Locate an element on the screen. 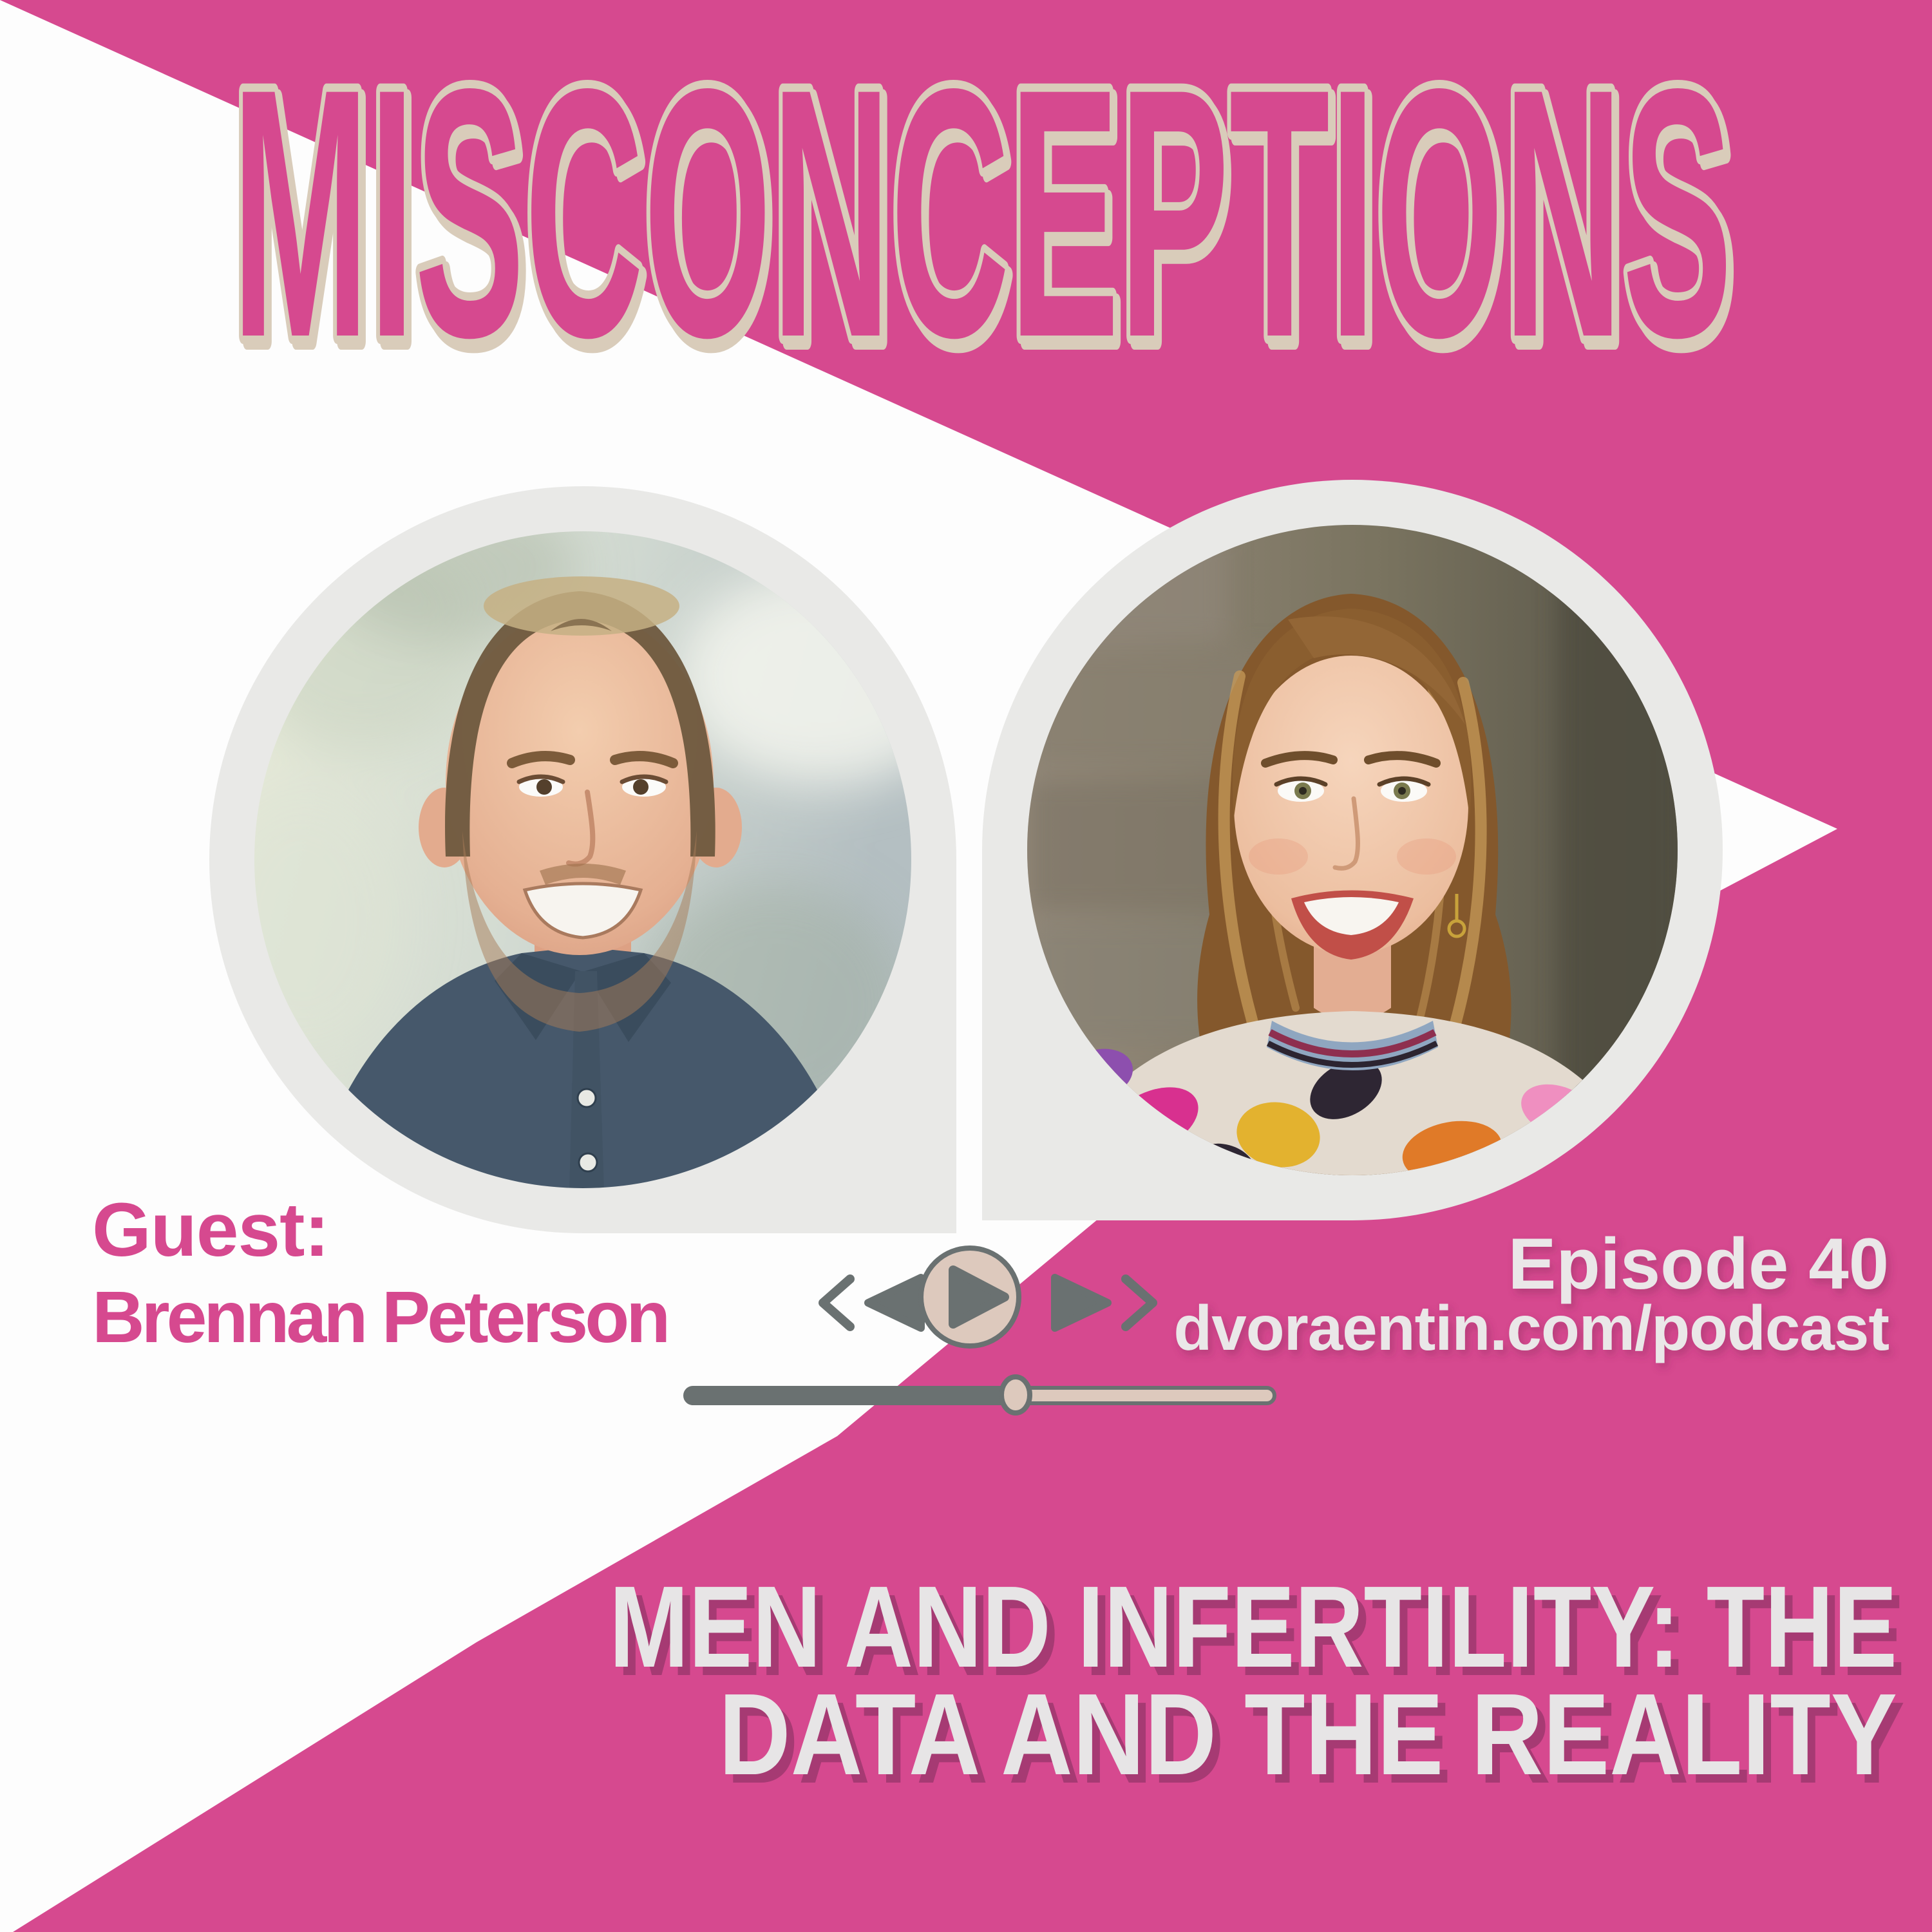 Image resolution: width=1932 pixels, height=1932 pixels. episode-title-line2-shadow: DATA AND THE REALITY is located at coordinates (1316, 1743).